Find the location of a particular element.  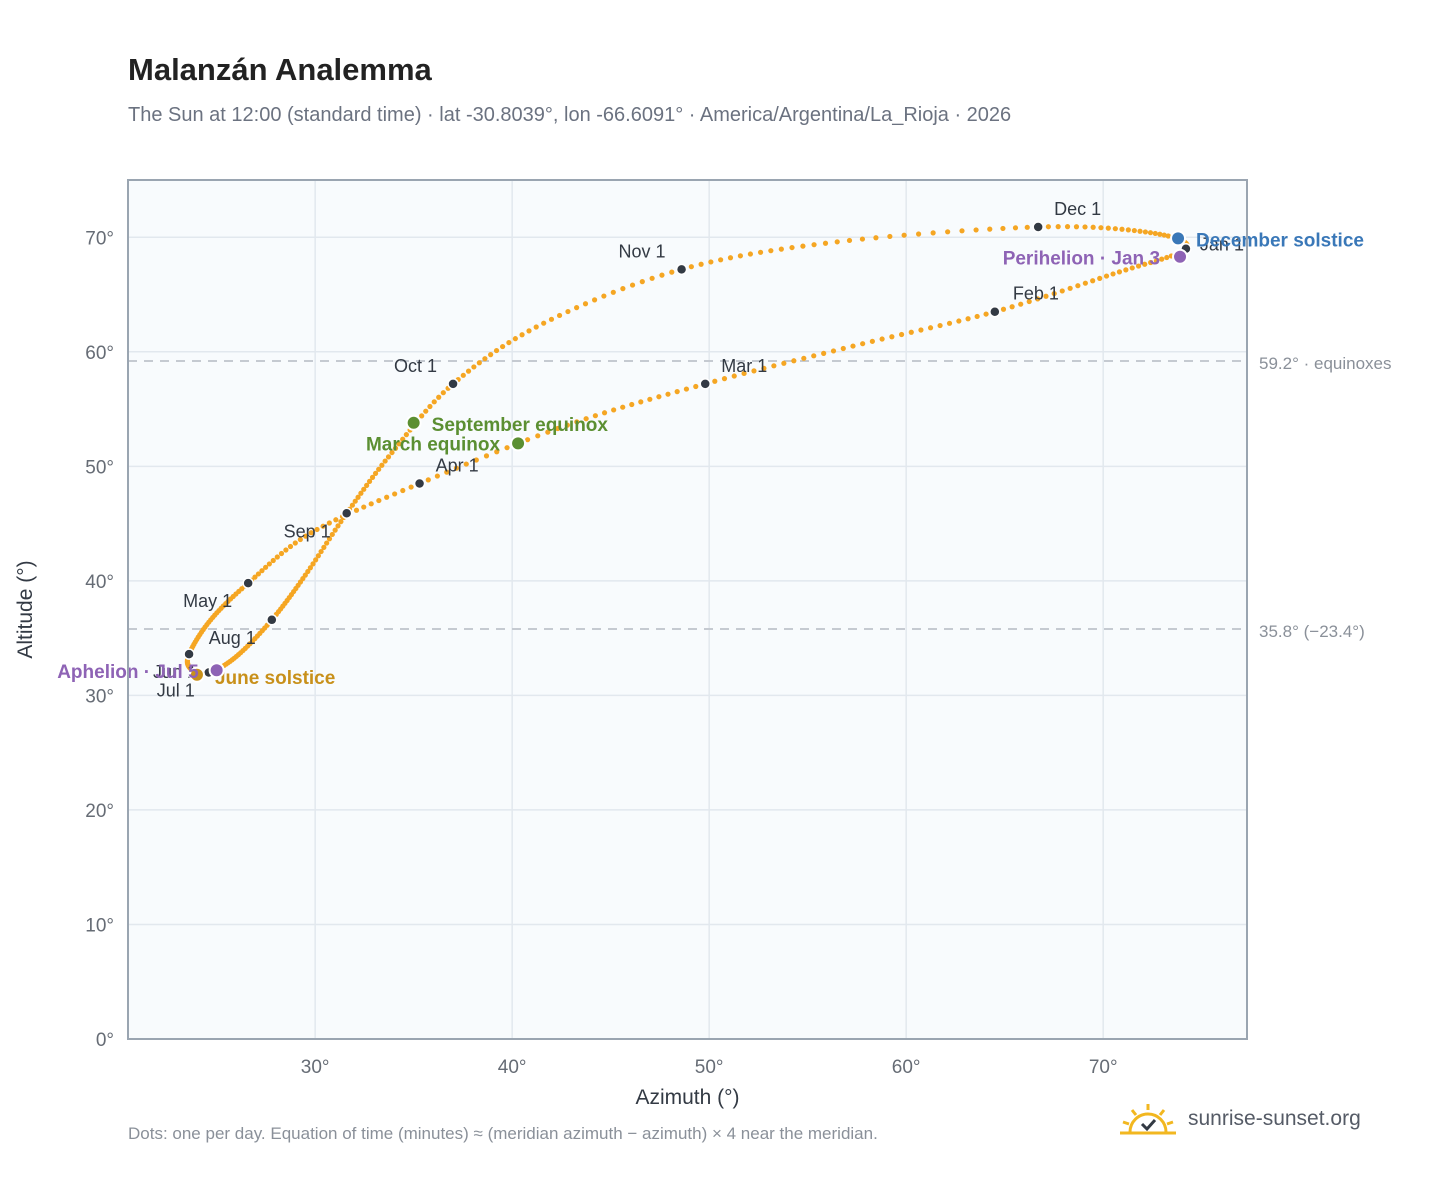

month-marker-label: Mar 1 is located at coordinates (744, 366).